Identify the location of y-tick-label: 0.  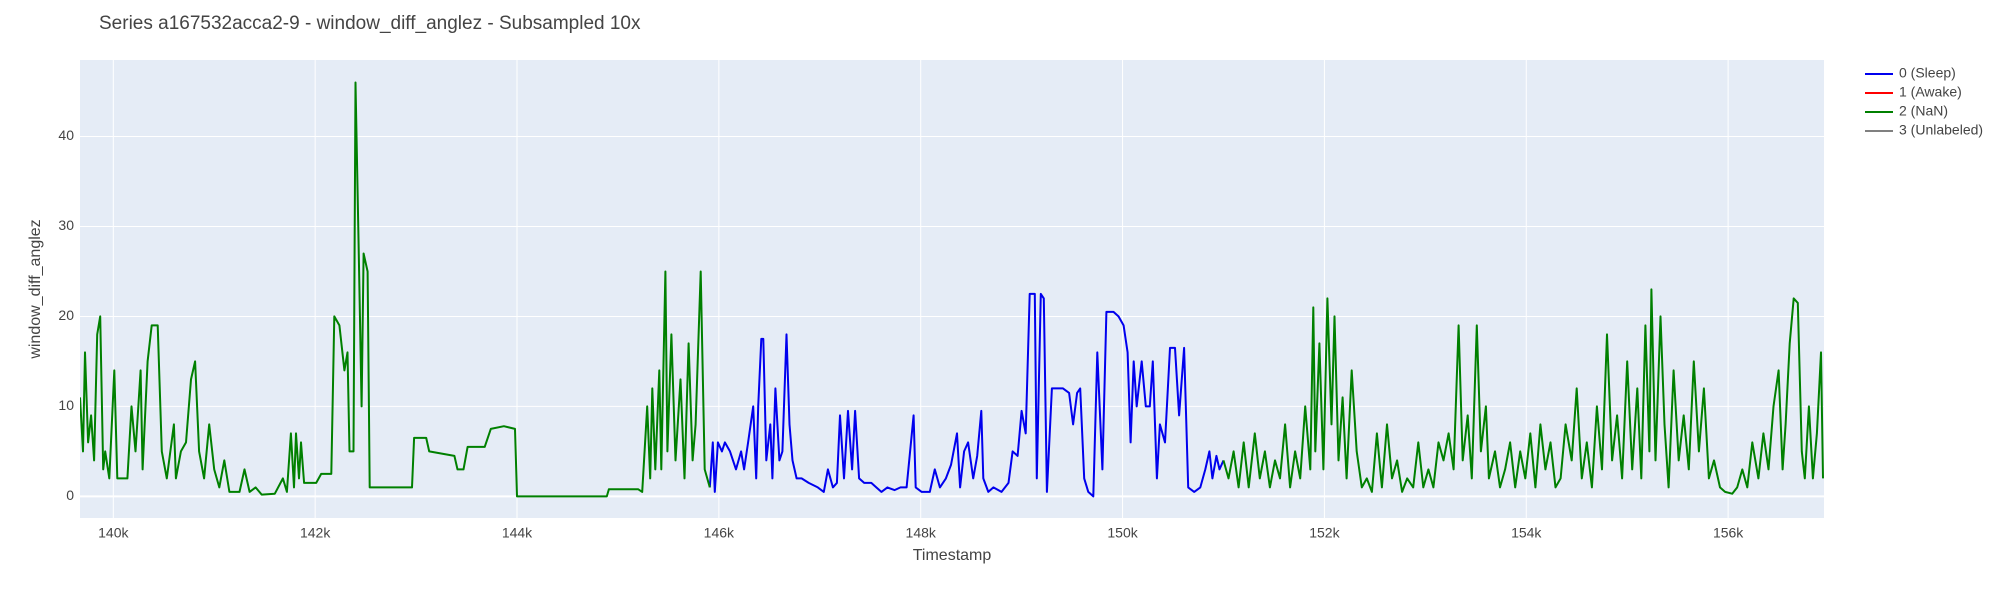
(70, 495).